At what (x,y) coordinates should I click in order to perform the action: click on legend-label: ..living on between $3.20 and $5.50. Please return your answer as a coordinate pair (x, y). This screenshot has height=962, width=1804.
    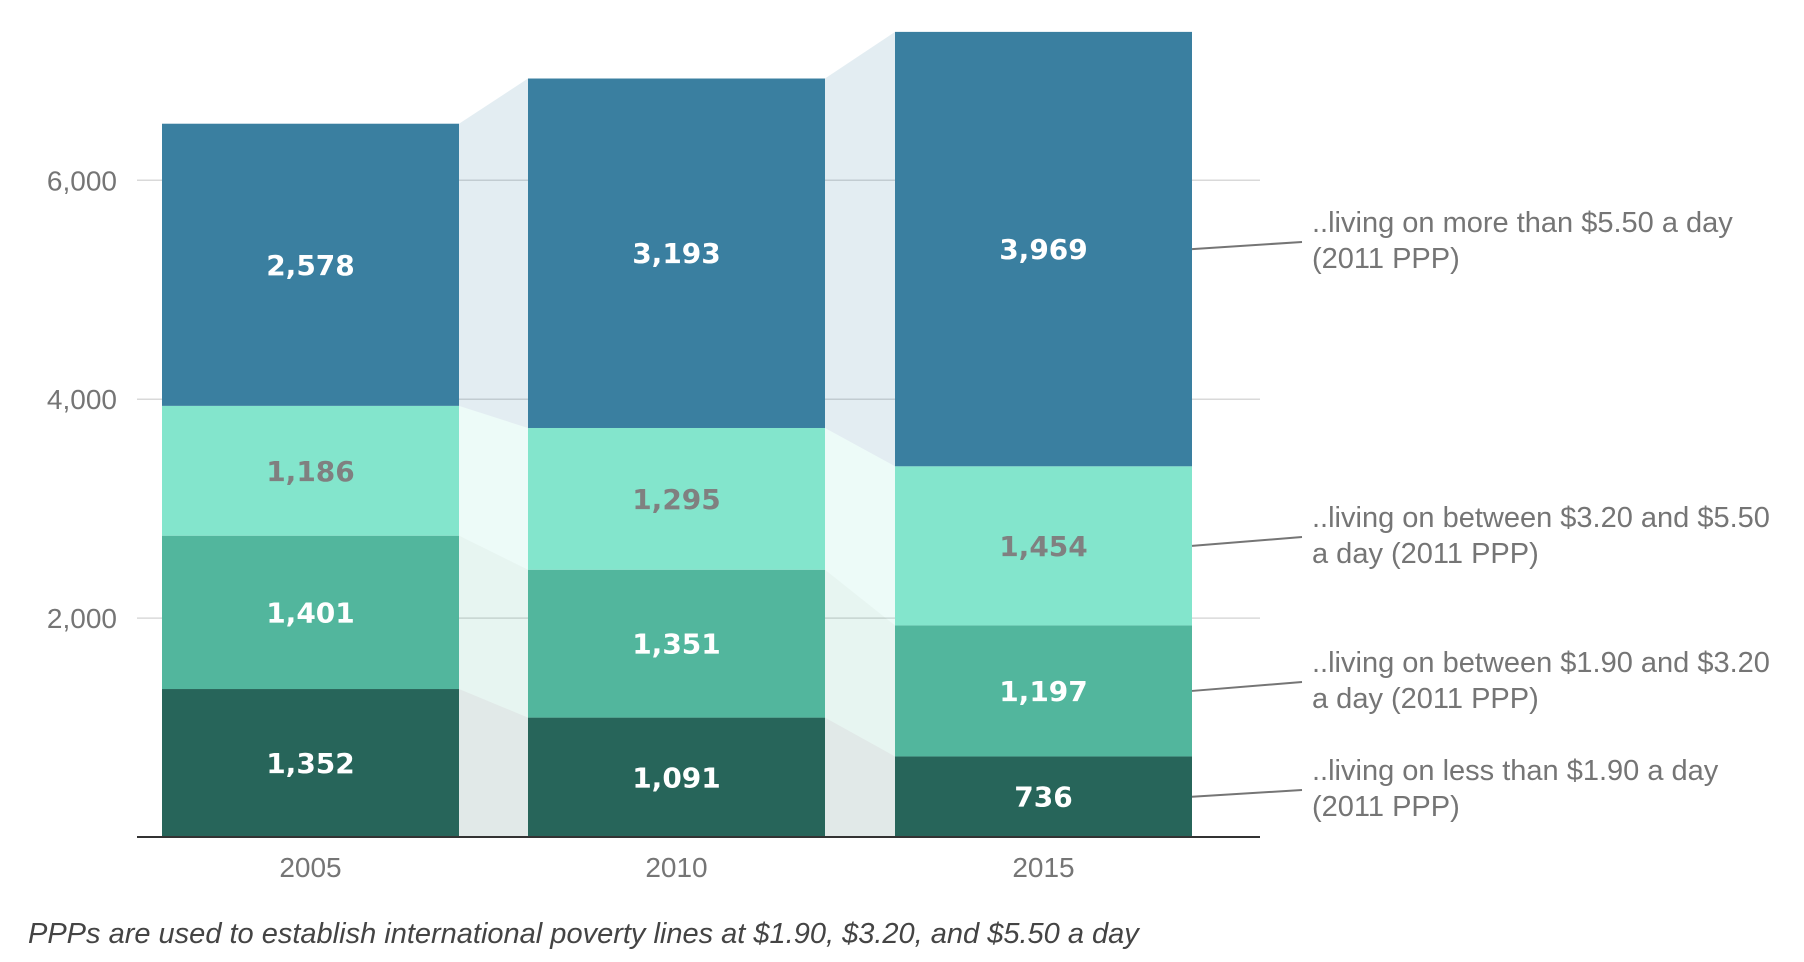
    Looking at the image, I should click on (1541, 518).